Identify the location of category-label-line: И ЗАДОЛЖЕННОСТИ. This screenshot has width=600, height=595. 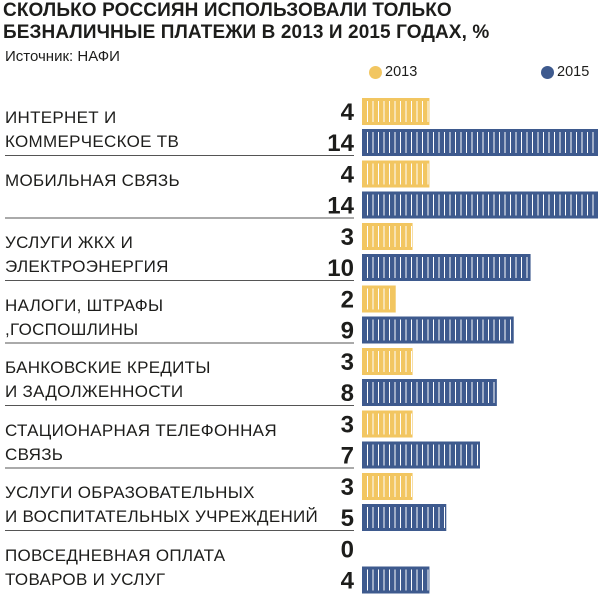
(94, 391).